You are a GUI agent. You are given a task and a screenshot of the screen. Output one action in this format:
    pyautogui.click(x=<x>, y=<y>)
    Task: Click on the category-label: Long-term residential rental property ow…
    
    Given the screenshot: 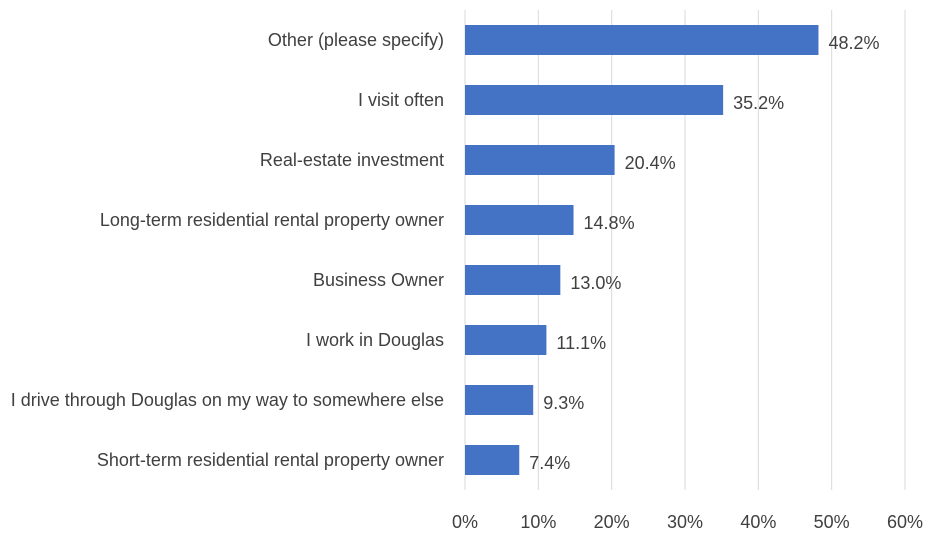 What is the action you would take?
    pyautogui.click(x=271, y=220)
    